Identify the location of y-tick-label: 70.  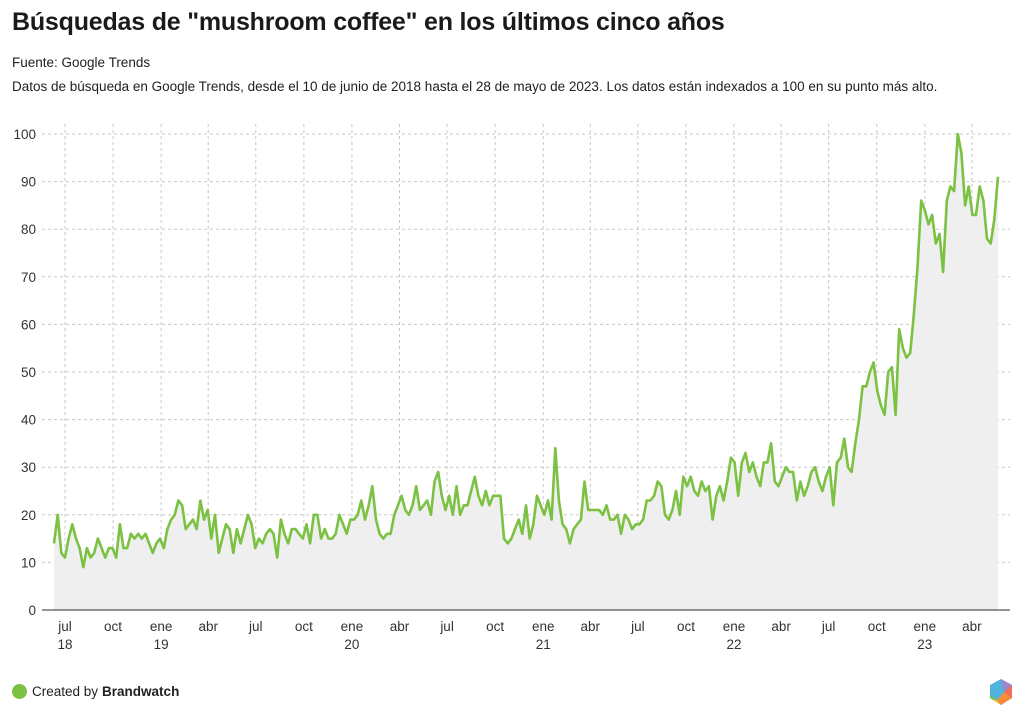
(28, 277).